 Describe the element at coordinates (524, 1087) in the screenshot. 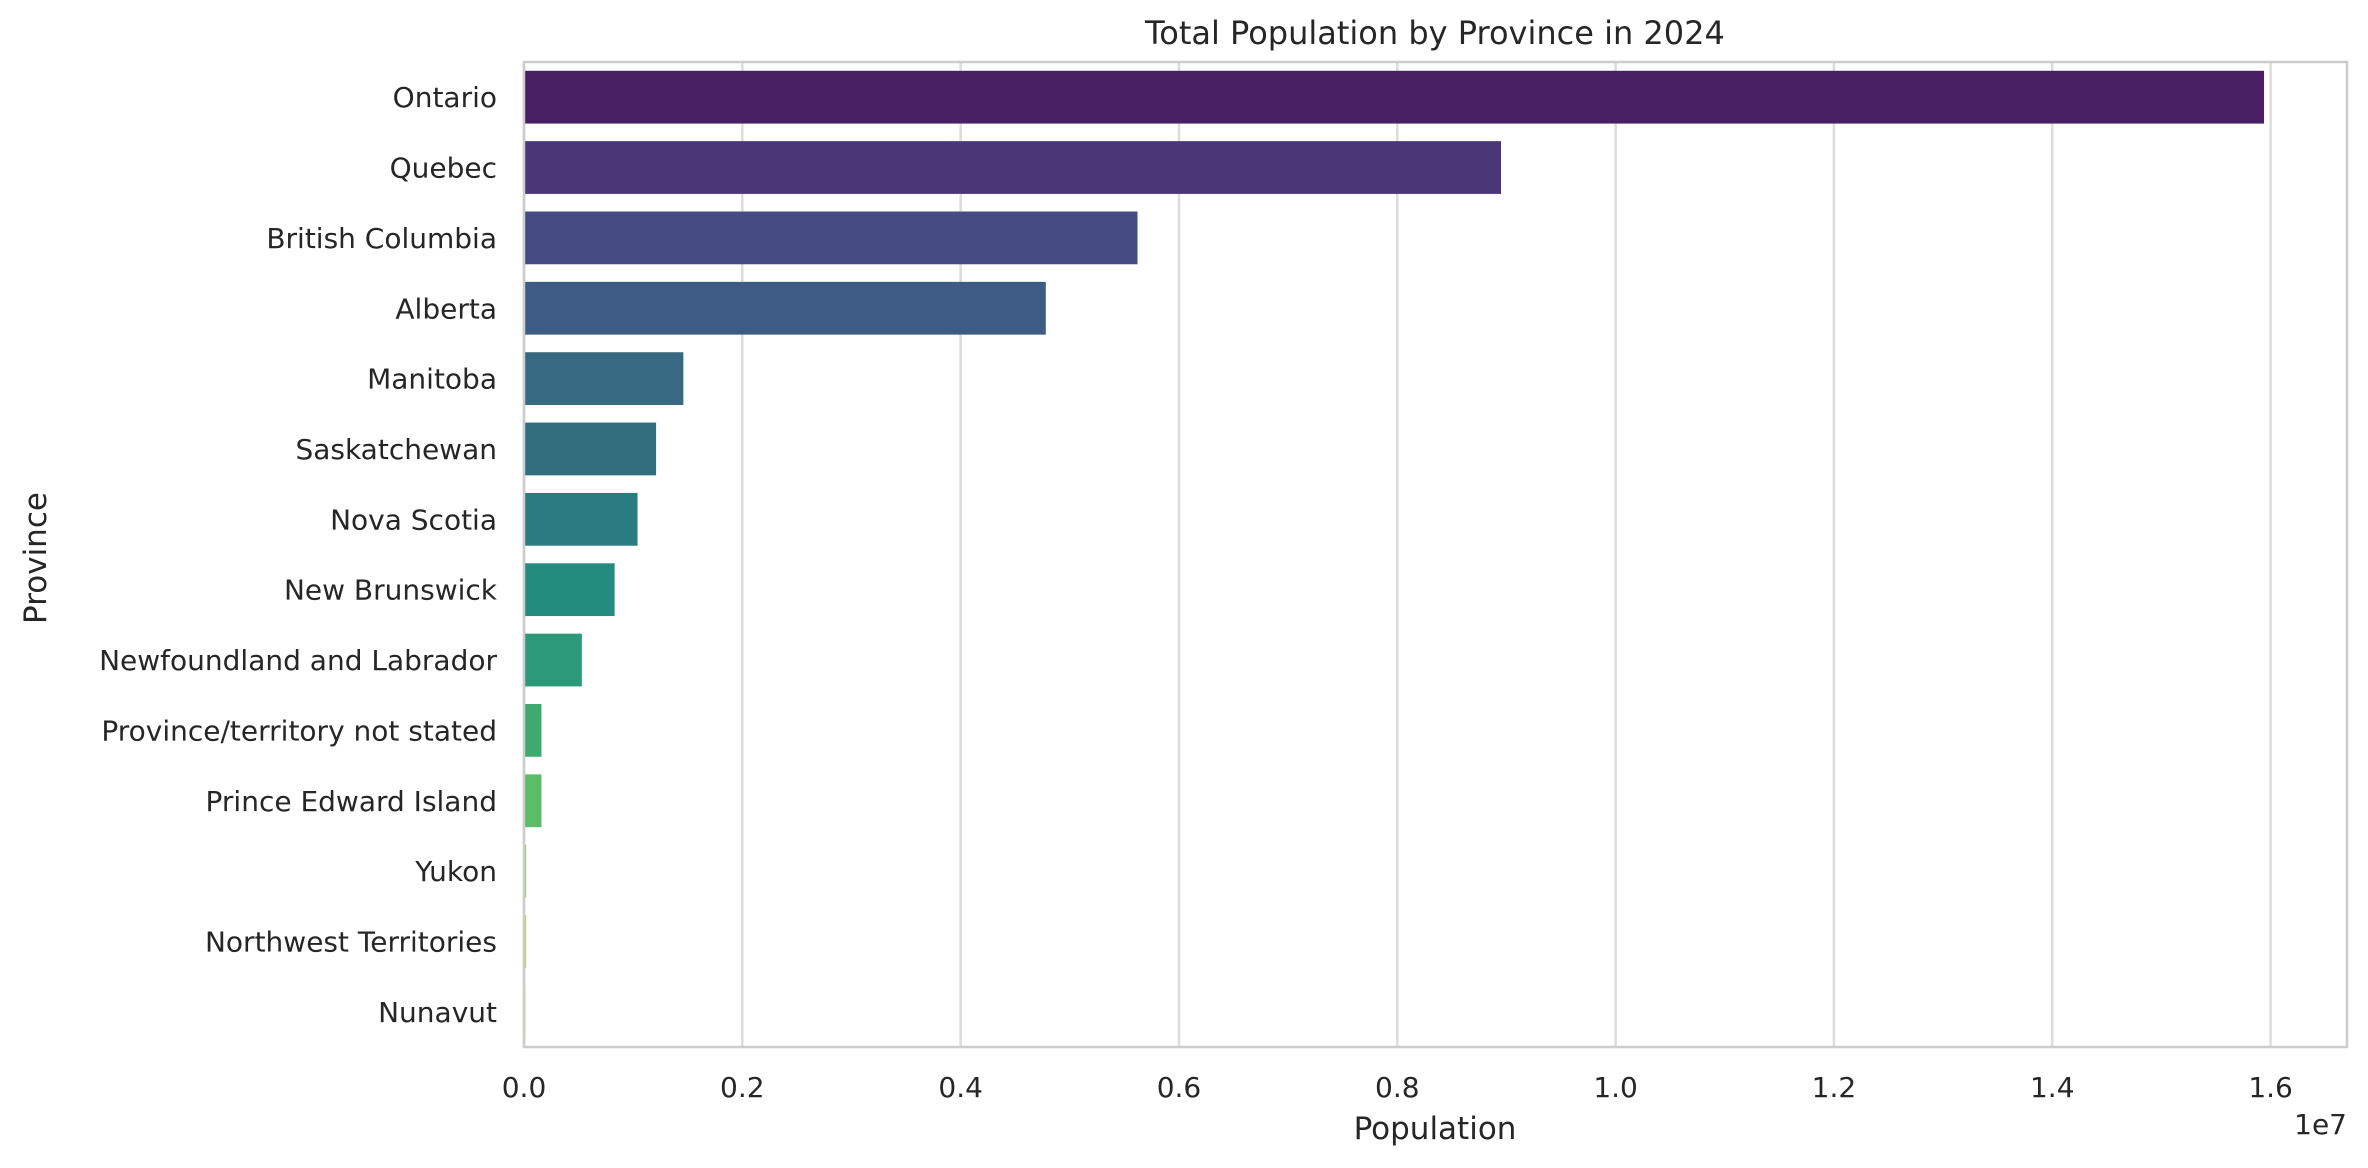

I see `x-tick-label: 0.0` at that location.